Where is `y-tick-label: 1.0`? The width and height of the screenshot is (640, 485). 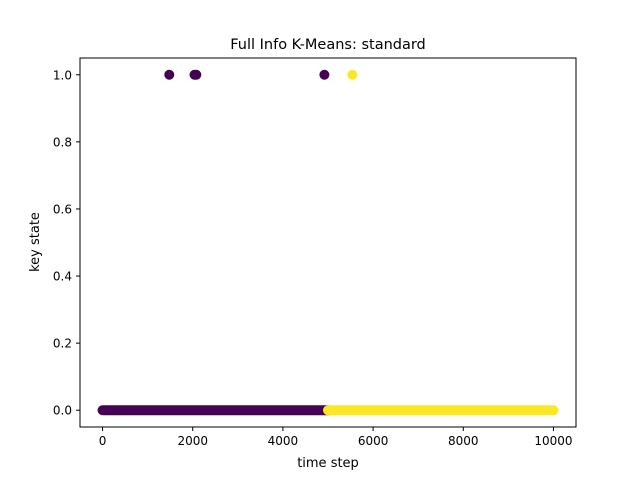 y-tick-label: 1.0 is located at coordinates (62, 75).